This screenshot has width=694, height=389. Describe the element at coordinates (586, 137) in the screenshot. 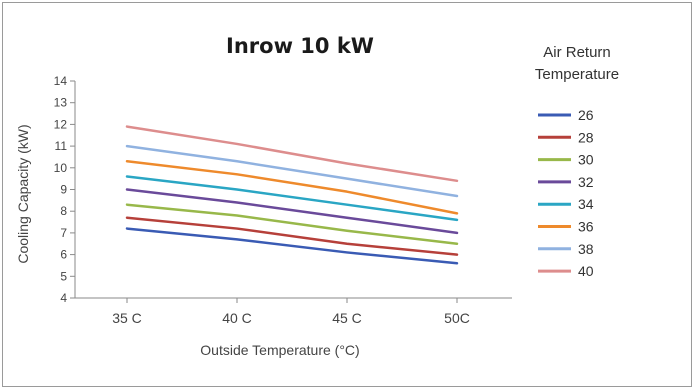

I see `legend-label-28: 28` at that location.